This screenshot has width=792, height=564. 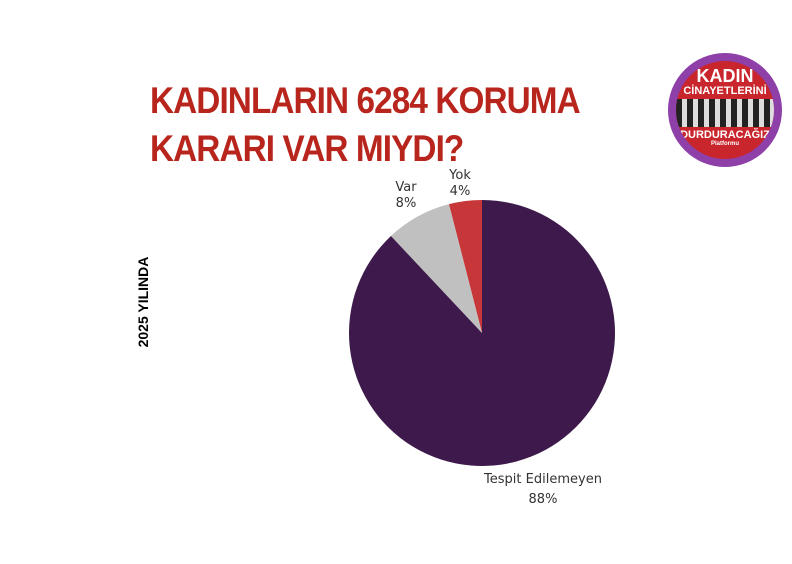 What do you see at coordinates (465, 266) in the screenshot?
I see `pie-slice-yok` at bounding box center [465, 266].